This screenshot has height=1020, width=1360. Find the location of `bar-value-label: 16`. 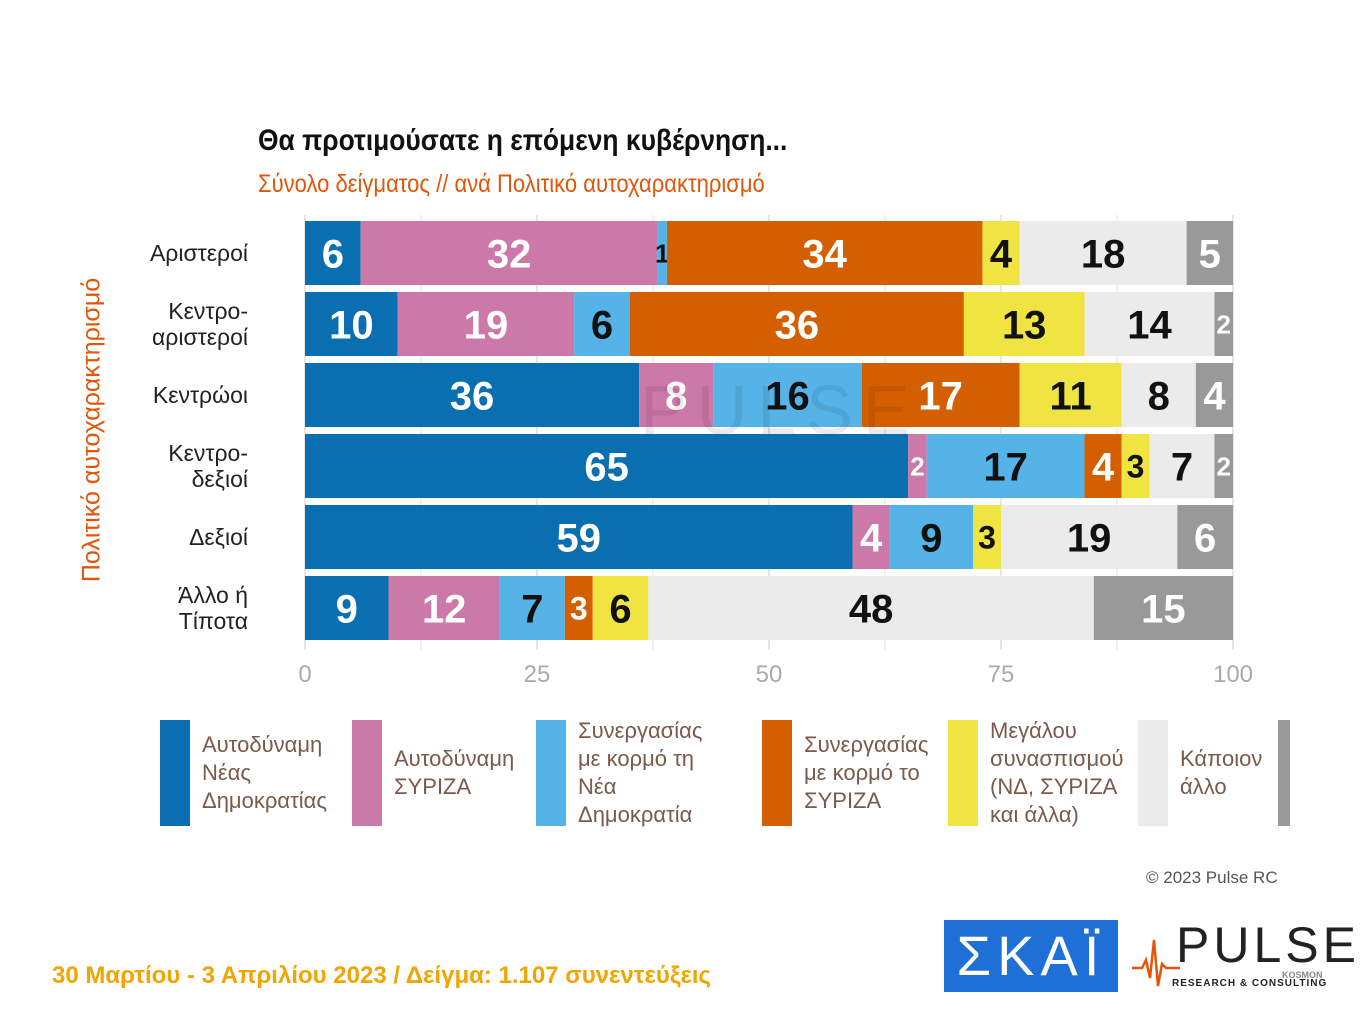

bar-value-label: 16 is located at coordinates (787, 396).